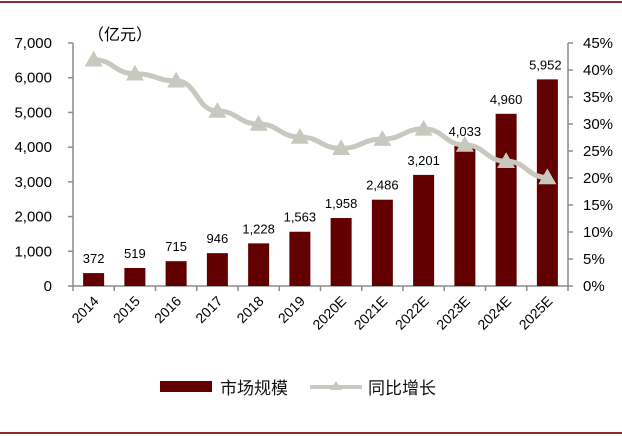 The width and height of the screenshot is (622, 436). I want to click on right-axis-tick-label: 0%, so click(594, 286).